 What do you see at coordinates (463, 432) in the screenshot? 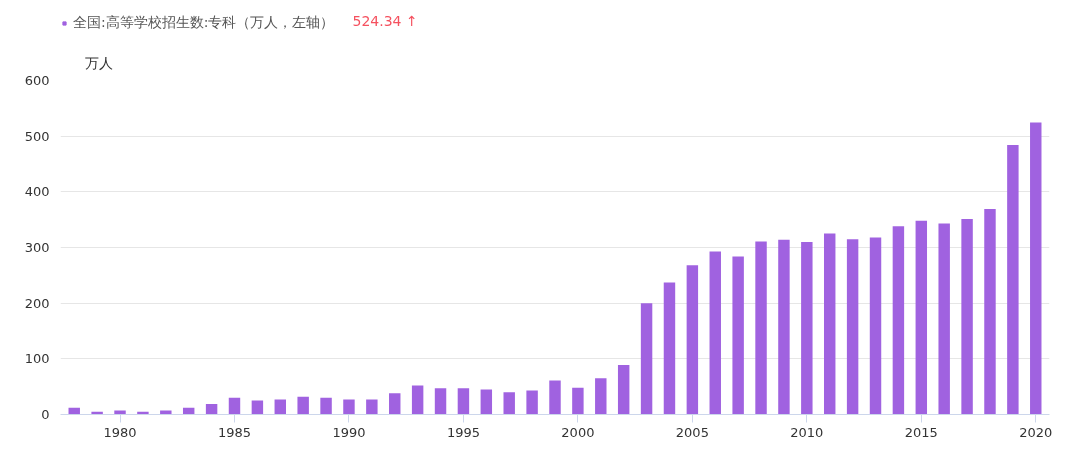
I see `x-tick-label: 1995` at bounding box center [463, 432].